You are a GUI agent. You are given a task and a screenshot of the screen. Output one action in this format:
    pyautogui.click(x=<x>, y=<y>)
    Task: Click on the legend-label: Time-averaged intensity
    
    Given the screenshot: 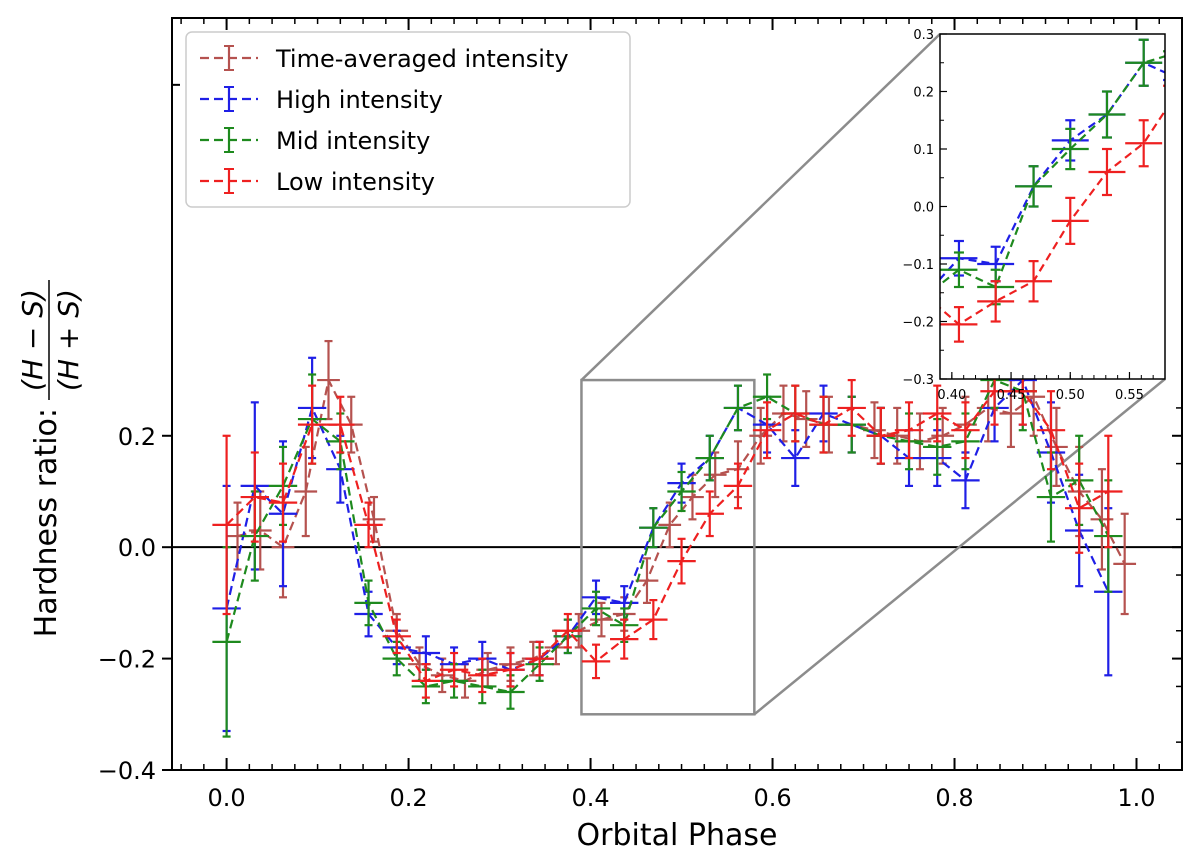 What is the action you would take?
    pyautogui.click(x=422, y=59)
    